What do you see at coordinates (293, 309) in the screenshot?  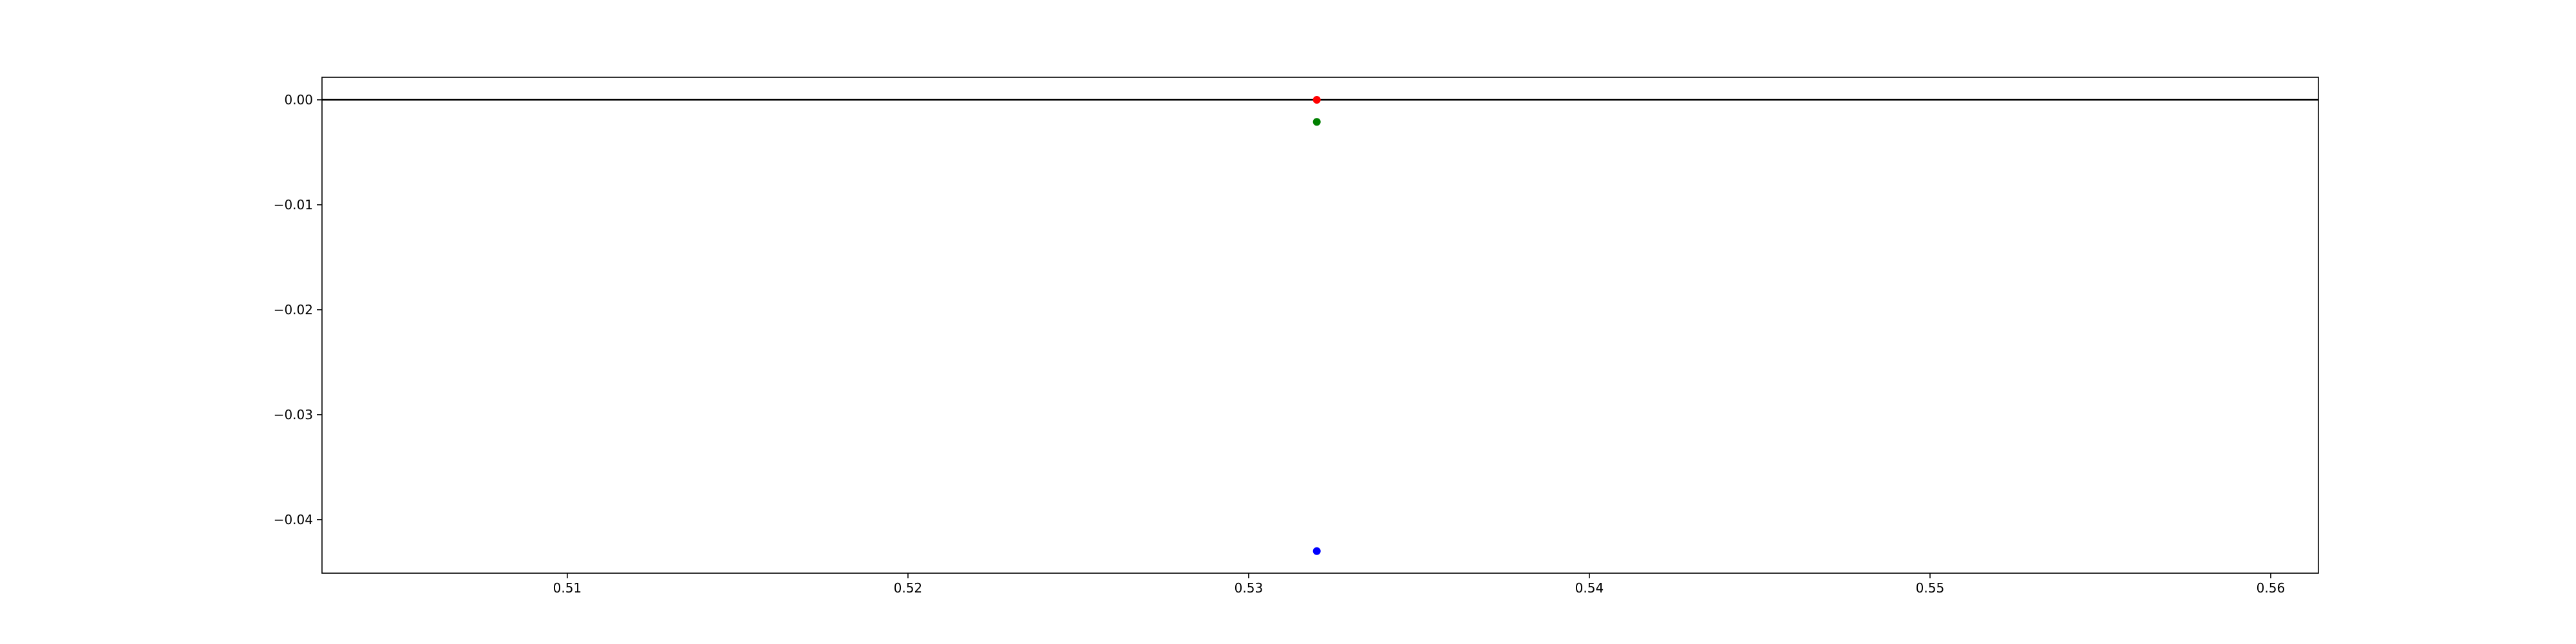 I see `y-tick-label: −0.02` at bounding box center [293, 309].